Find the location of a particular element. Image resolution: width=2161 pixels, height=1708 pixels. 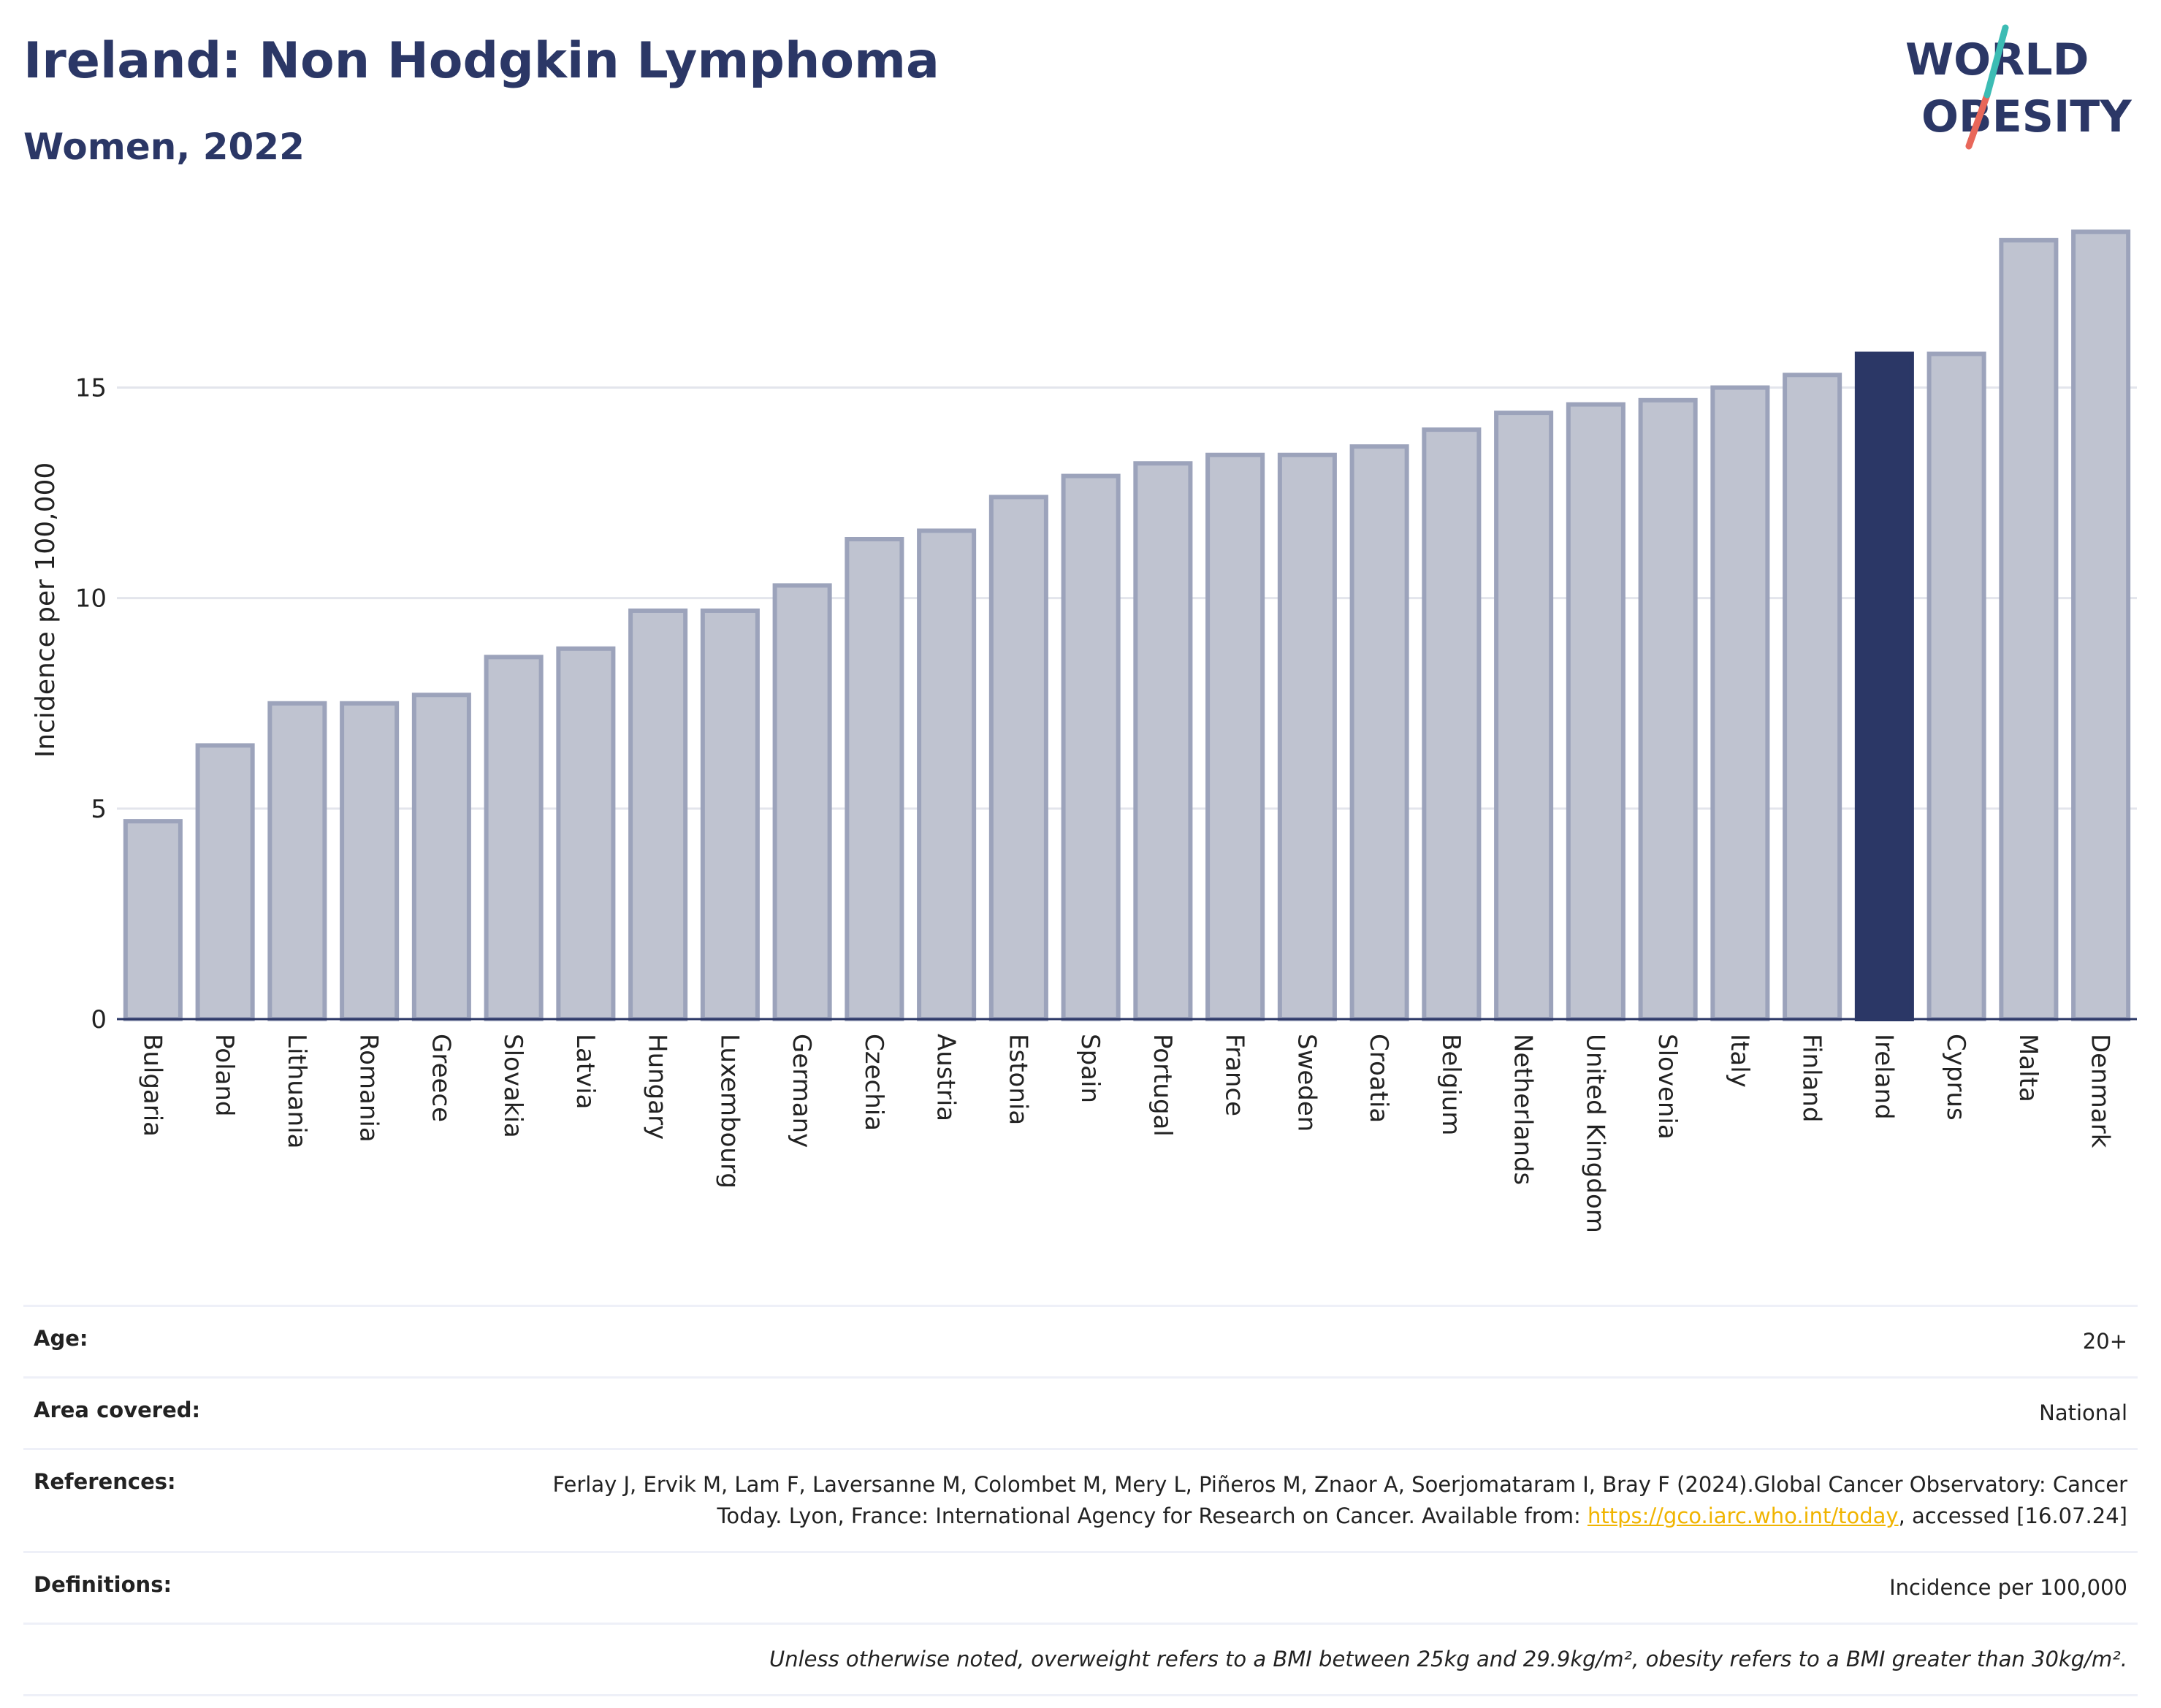

x-tick-label: Slovakia is located at coordinates (512, 1086).